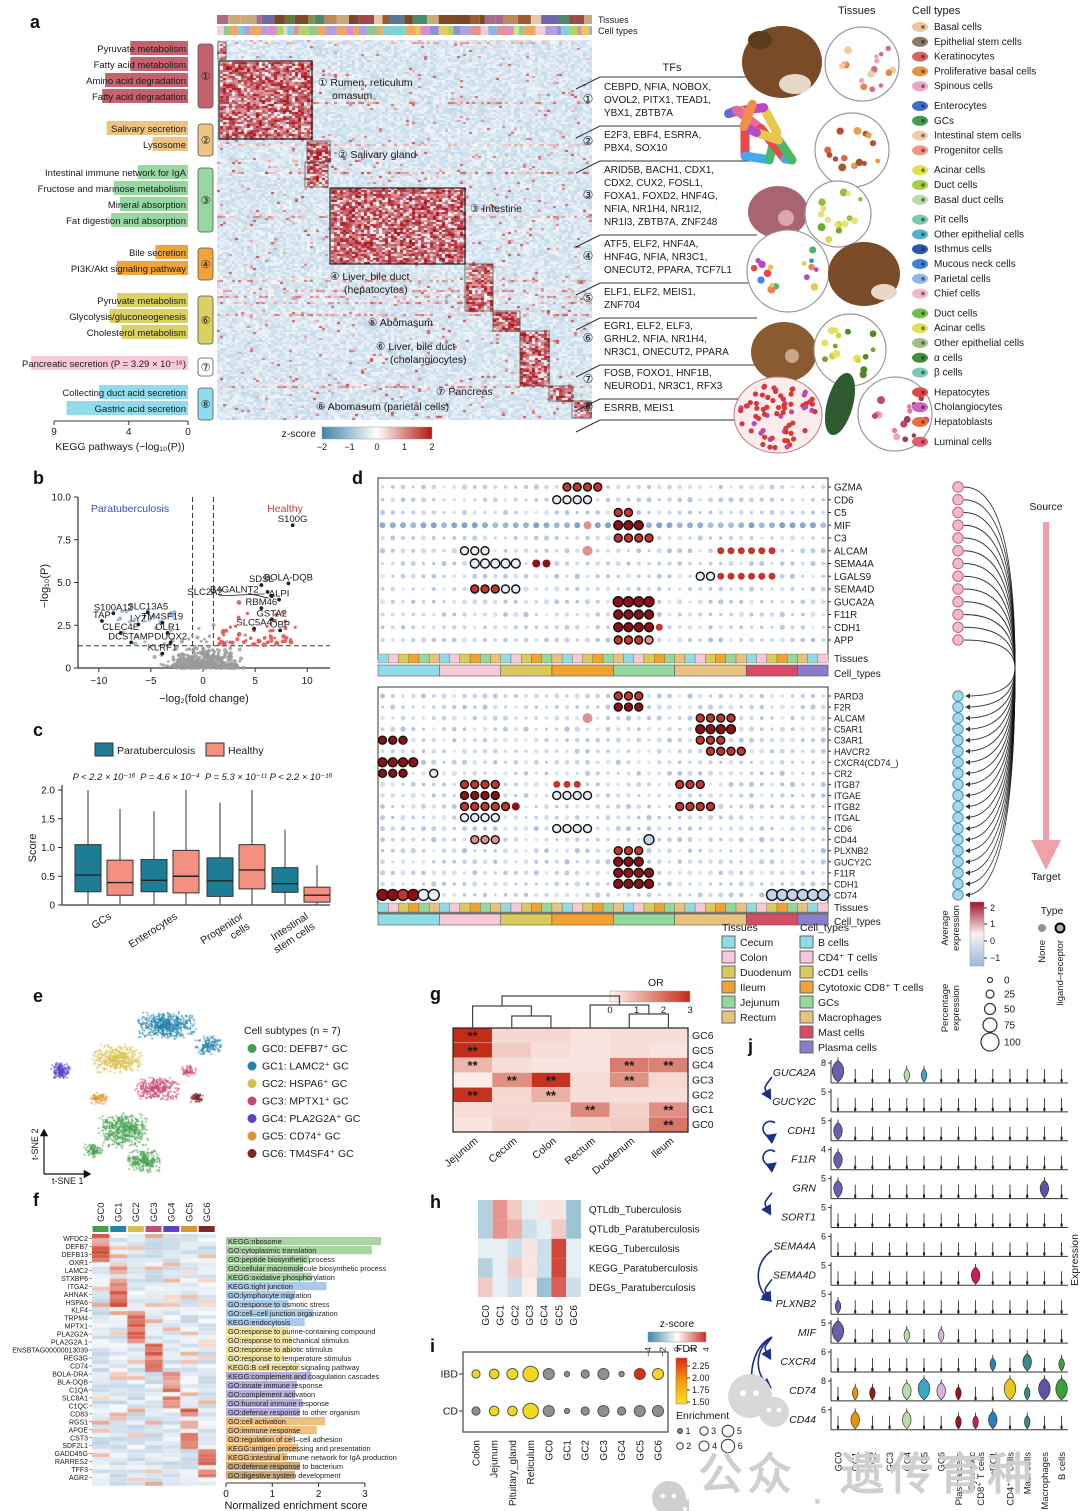  Describe the element at coordinates (588, 195) in the screenshot. I see `tf-group-badge: ③` at that location.